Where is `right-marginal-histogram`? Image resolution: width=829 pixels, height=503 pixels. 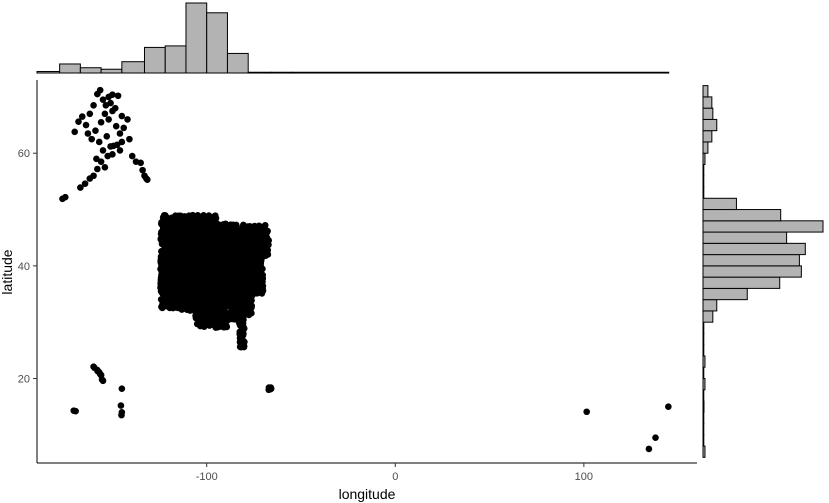 right-marginal-histogram is located at coordinates (763, 271).